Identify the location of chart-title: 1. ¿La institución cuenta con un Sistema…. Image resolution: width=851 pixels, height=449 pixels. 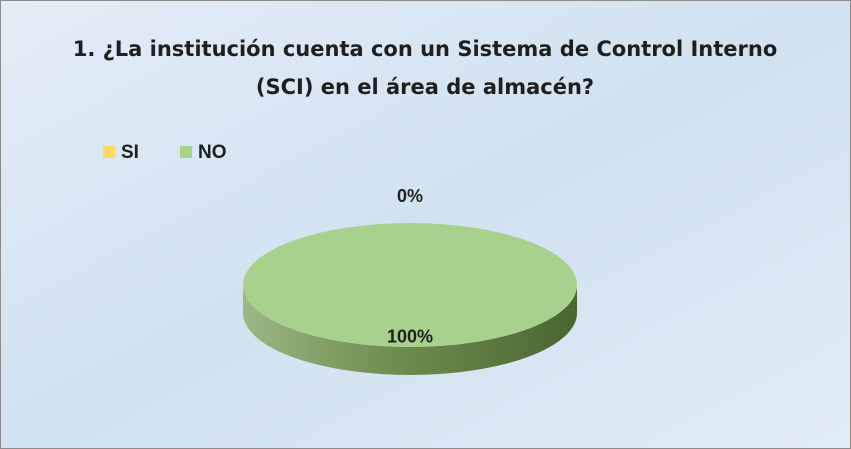
(425, 68).